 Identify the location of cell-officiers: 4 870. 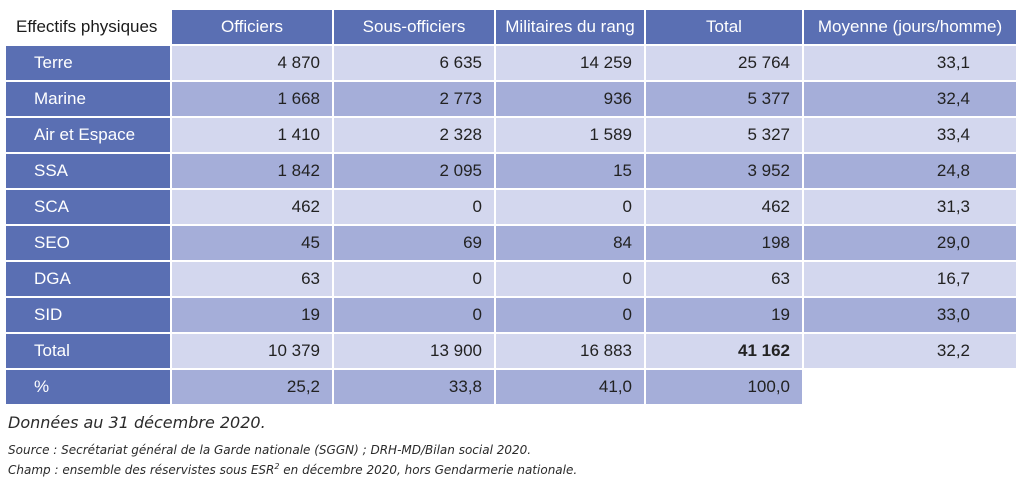
(253, 64).